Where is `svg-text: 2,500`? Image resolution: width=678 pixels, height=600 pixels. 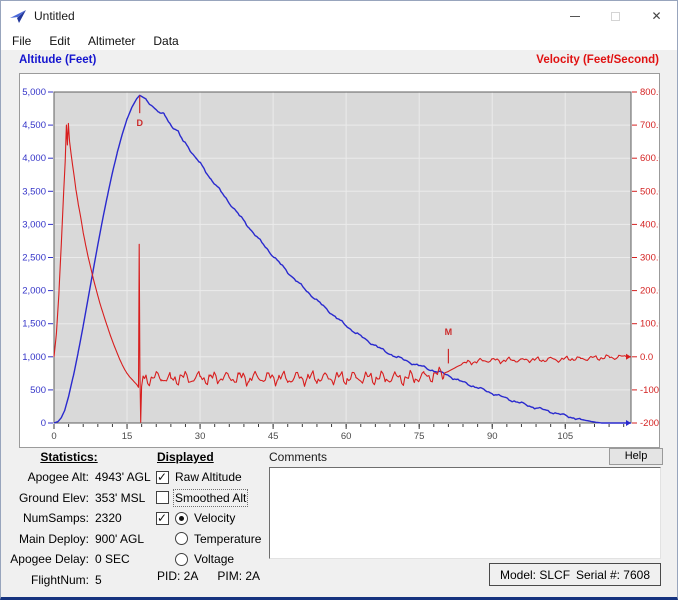 svg-text: 2,500 is located at coordinates (34, 258).